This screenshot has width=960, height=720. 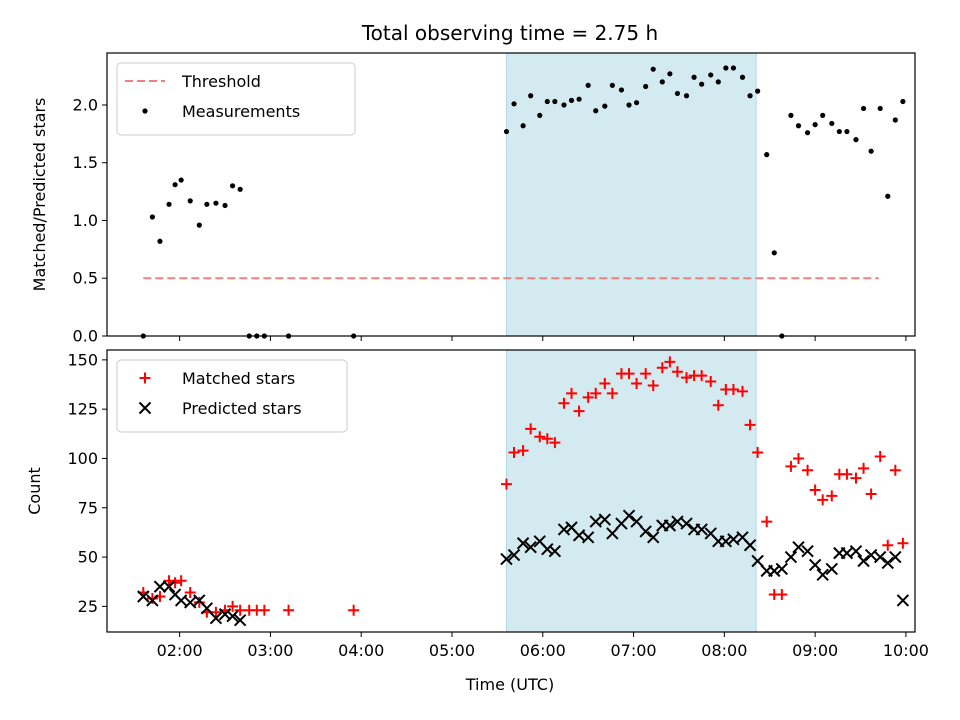 I want to click on x-tick-label: 07:00, so click(x=634, y=650).